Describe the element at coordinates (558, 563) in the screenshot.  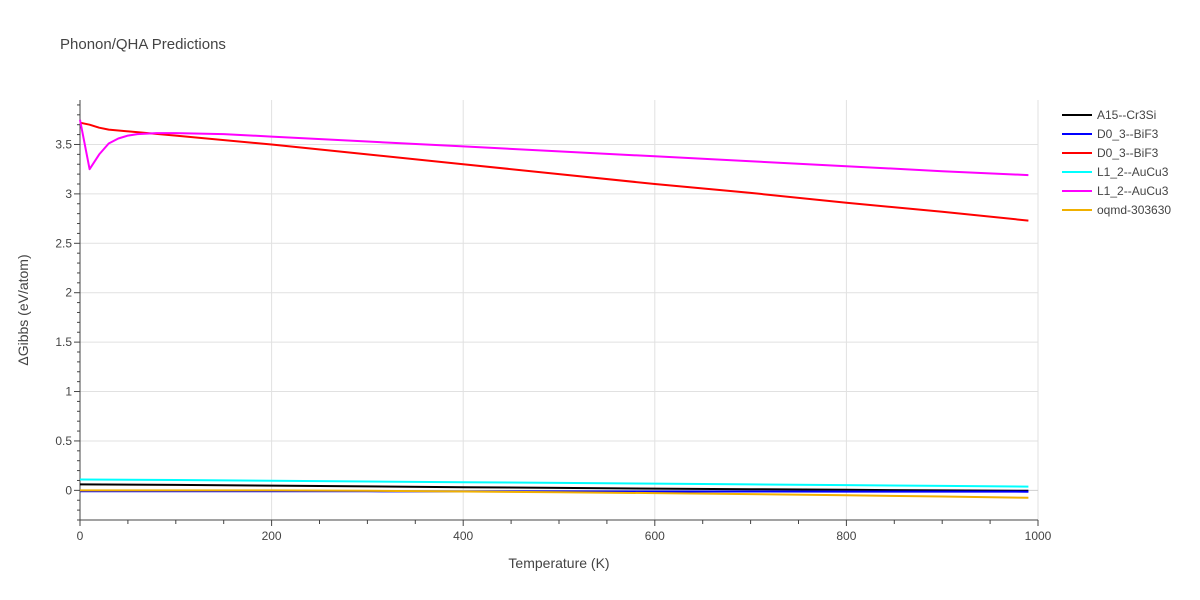
I see `x-axis-title: Temperature (K)` at that location.